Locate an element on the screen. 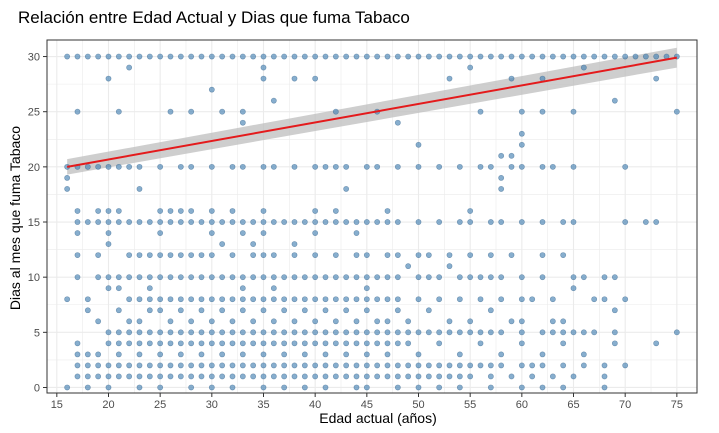 The height and width of the screenshot is (433, 719). y-axis-title: Dias al mes que fuma Tabaco is located at coordinates (15, 218).